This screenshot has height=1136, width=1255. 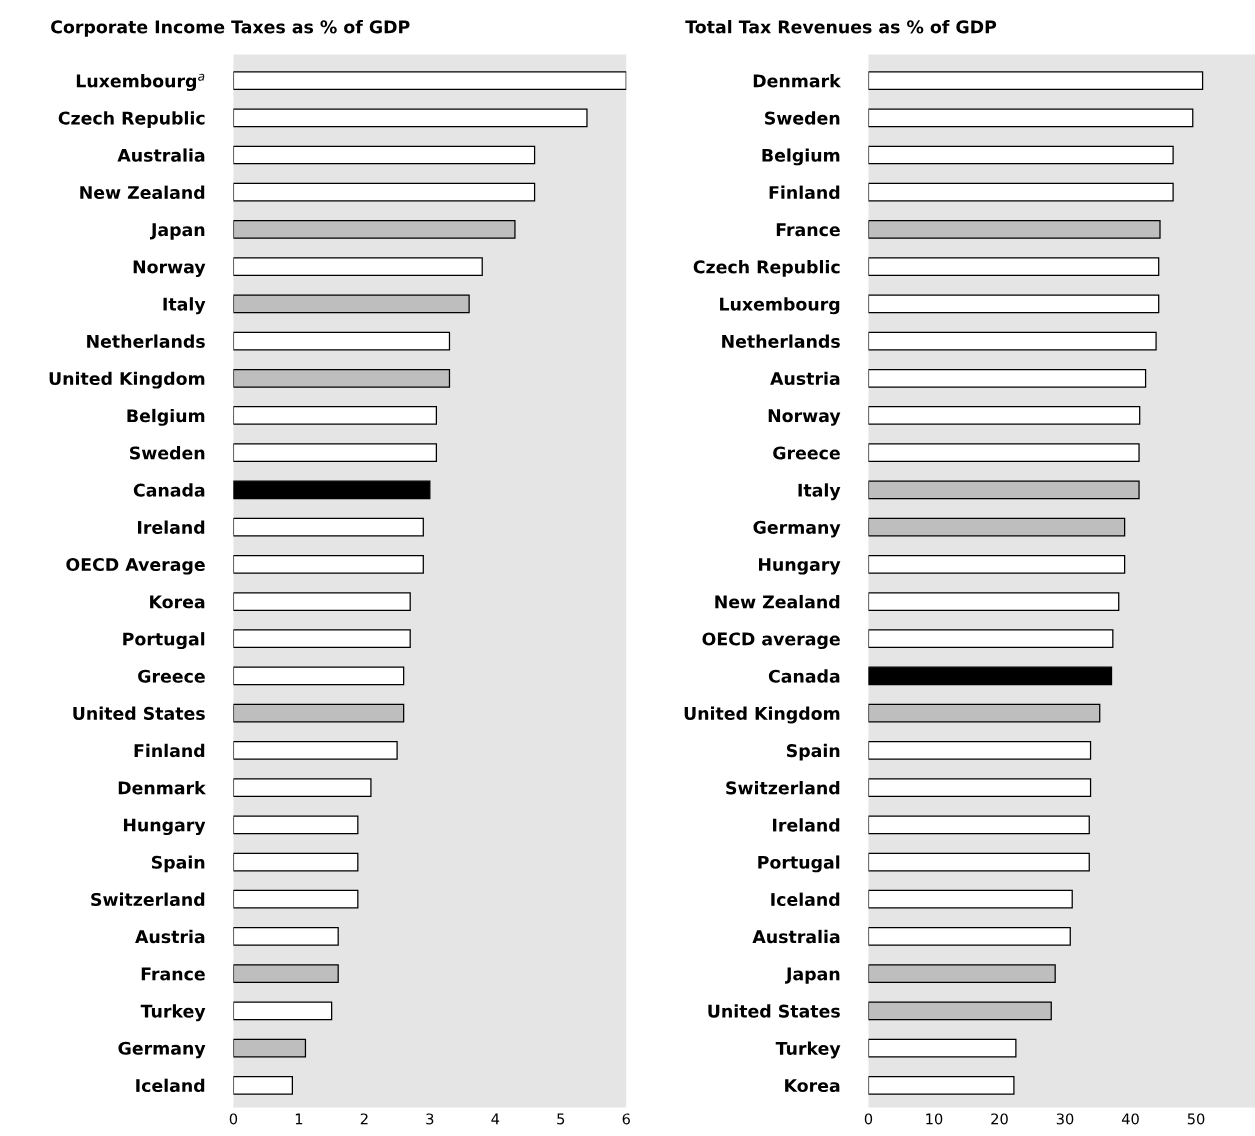 What do you see at coordinates (841, 27) in the screenshot?
I see `chart-title: Total Tax Revenues as % of GDP` at bounding box center [841, 27].